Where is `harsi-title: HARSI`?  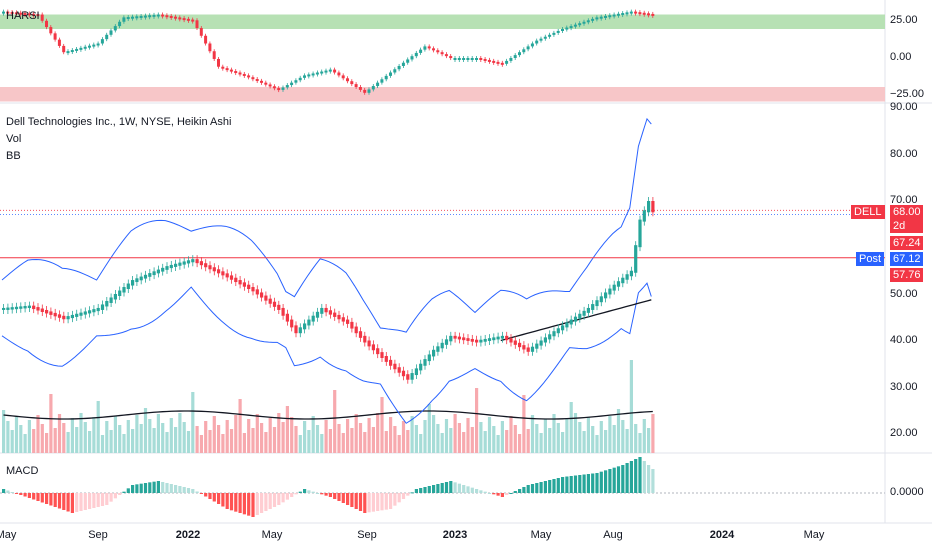 harsi-title: HARSI is located at coordinates (23, 16).